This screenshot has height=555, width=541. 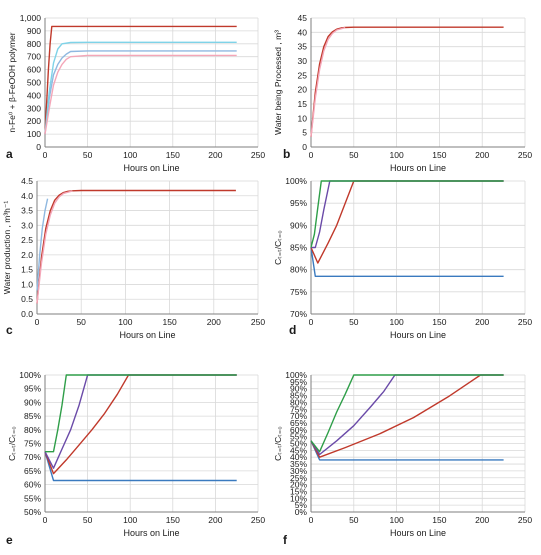 What do you see at coordinates (27, 240) in the screenshot?
I see `y-tick-label: 2.5` at bounding box center [27, 240].